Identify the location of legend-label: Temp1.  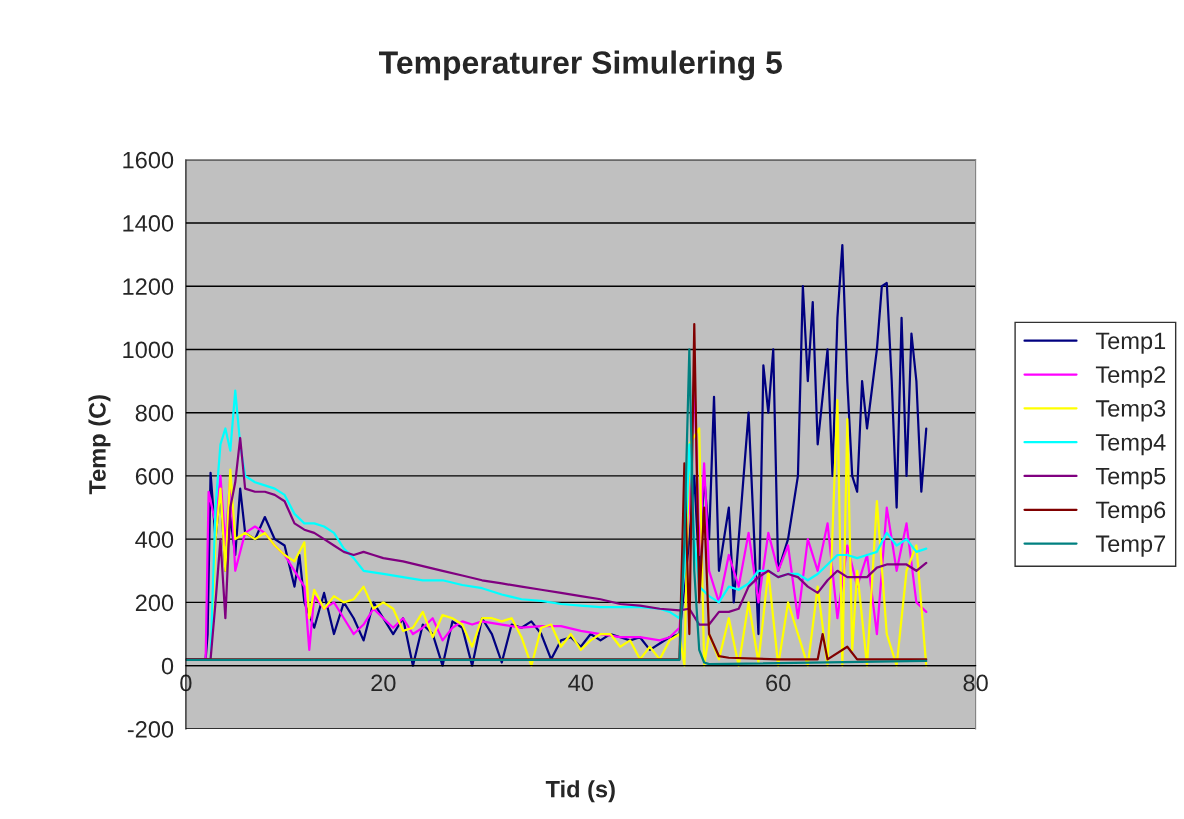
(1130, 343).